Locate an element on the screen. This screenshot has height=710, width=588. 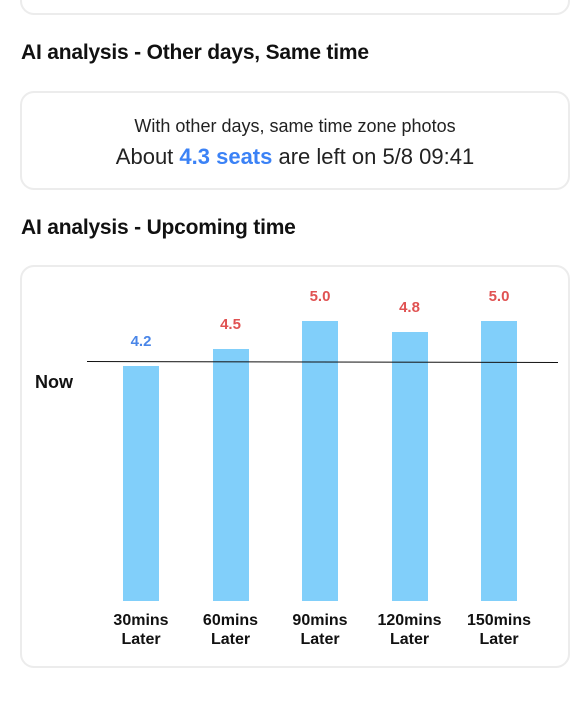
x-axis-label: 30mins Later is located at coordinates (141, 630).